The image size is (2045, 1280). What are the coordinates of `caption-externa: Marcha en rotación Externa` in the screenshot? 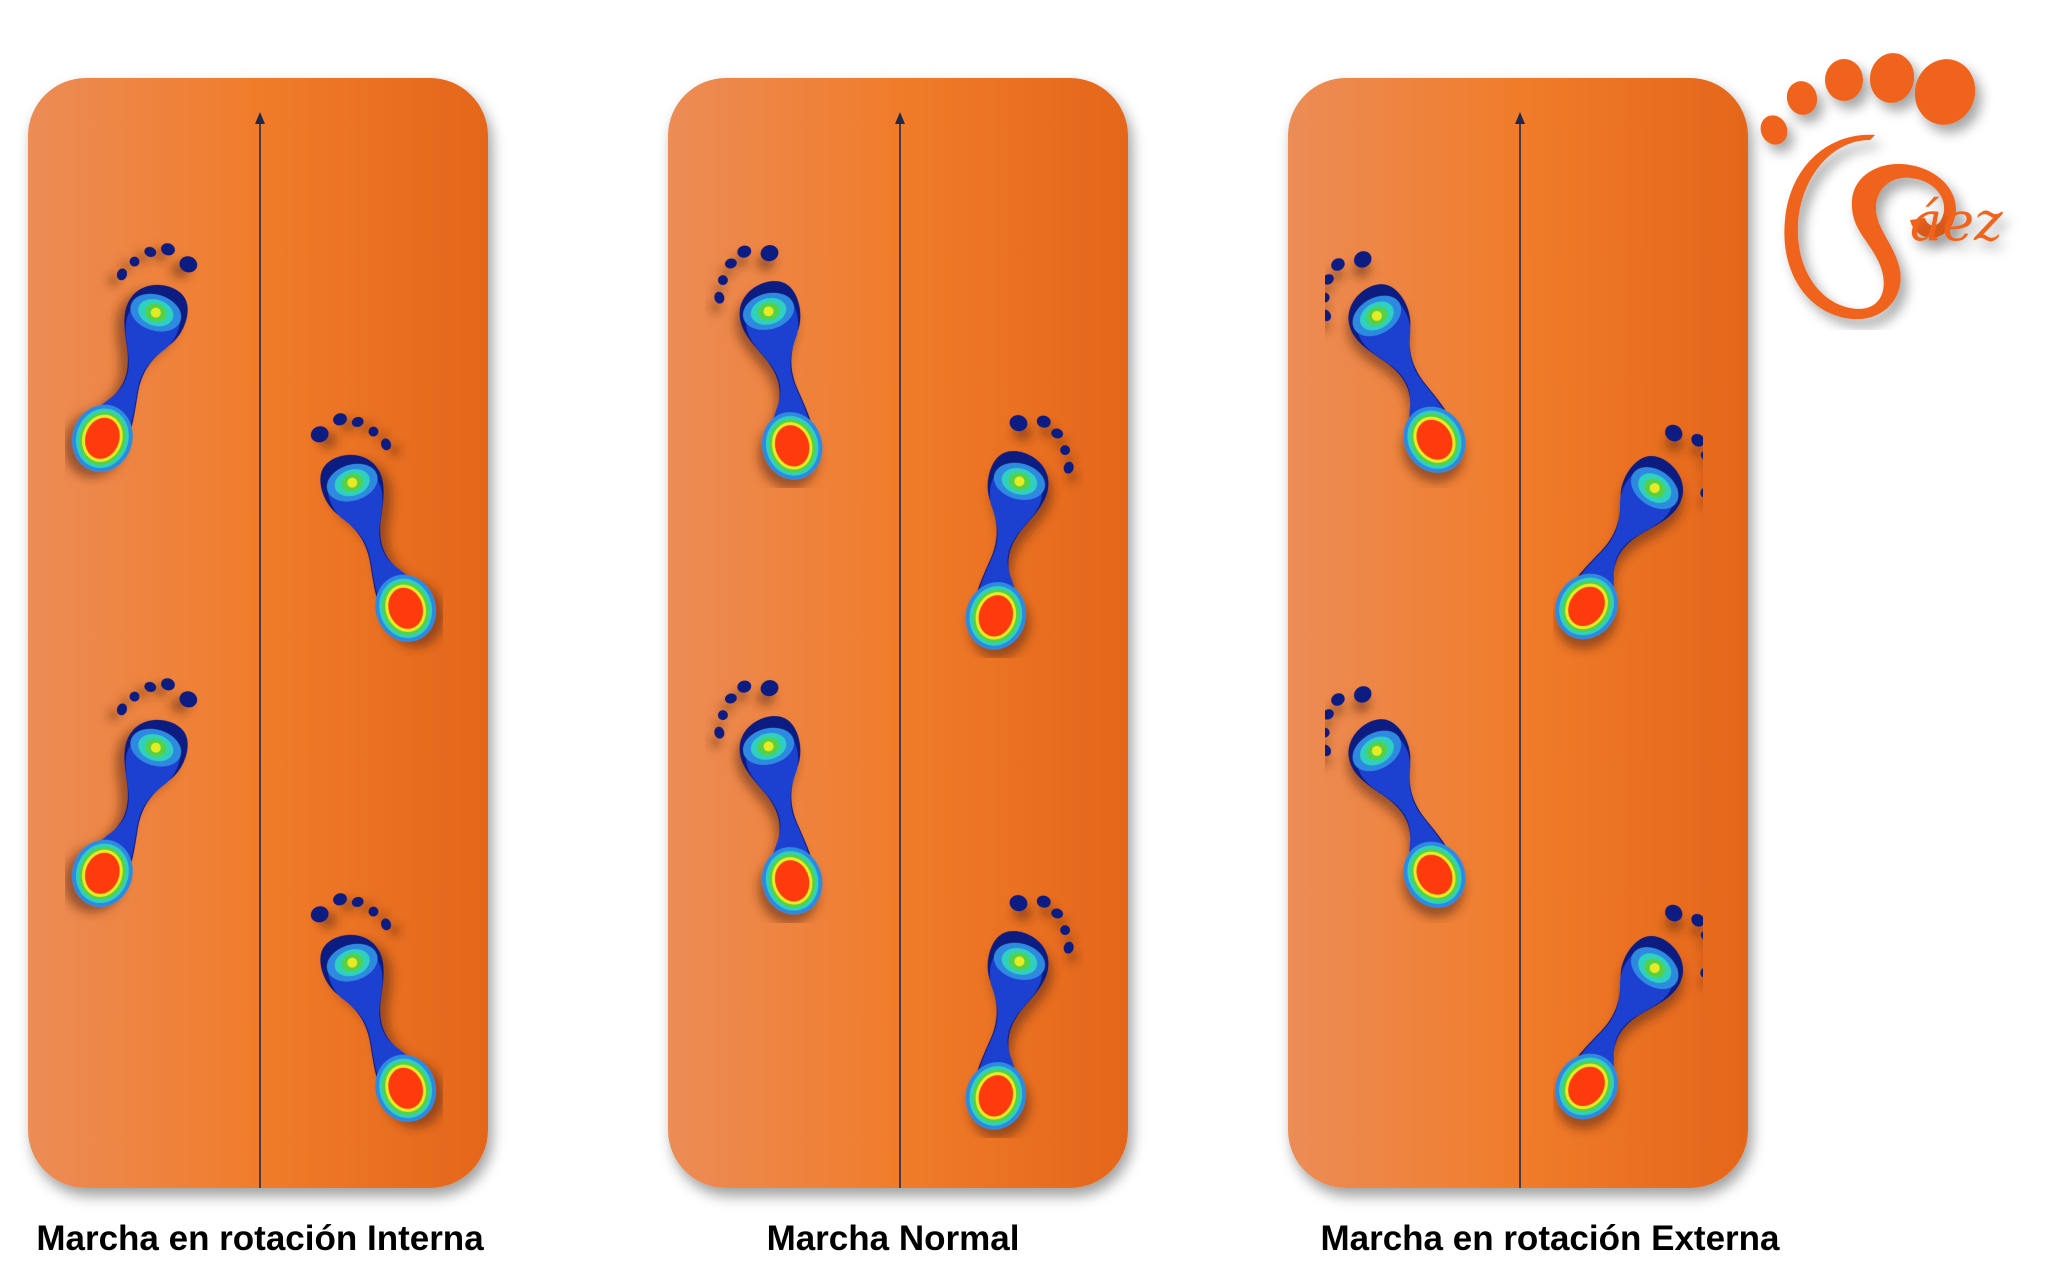 It's located at (1550, 1238).